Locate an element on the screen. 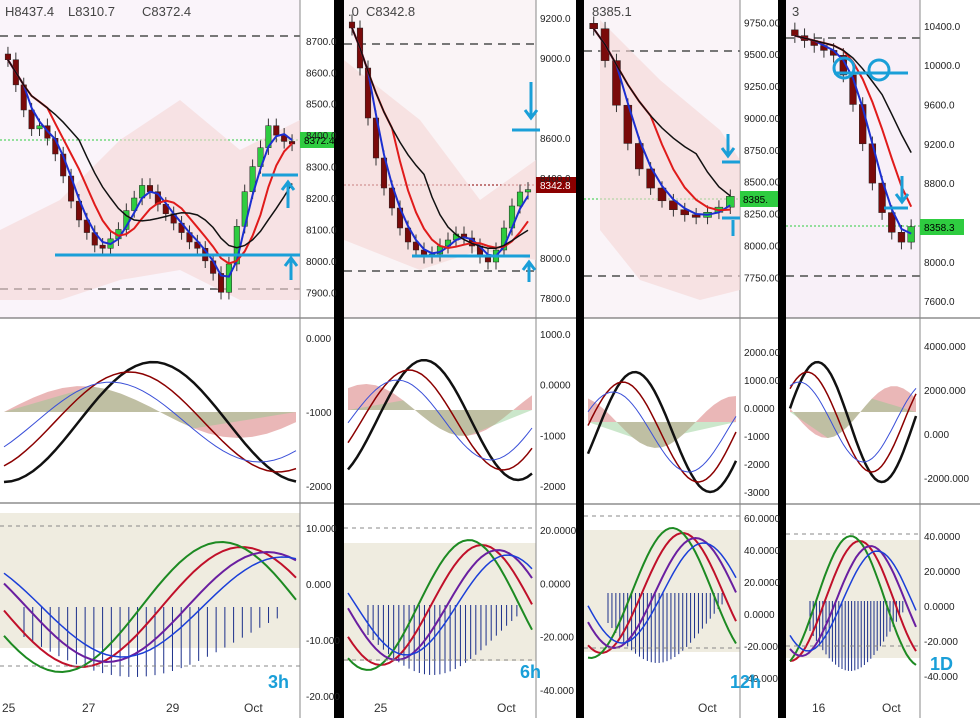  oscillator-blue-line is located at coordinates (440, 605).